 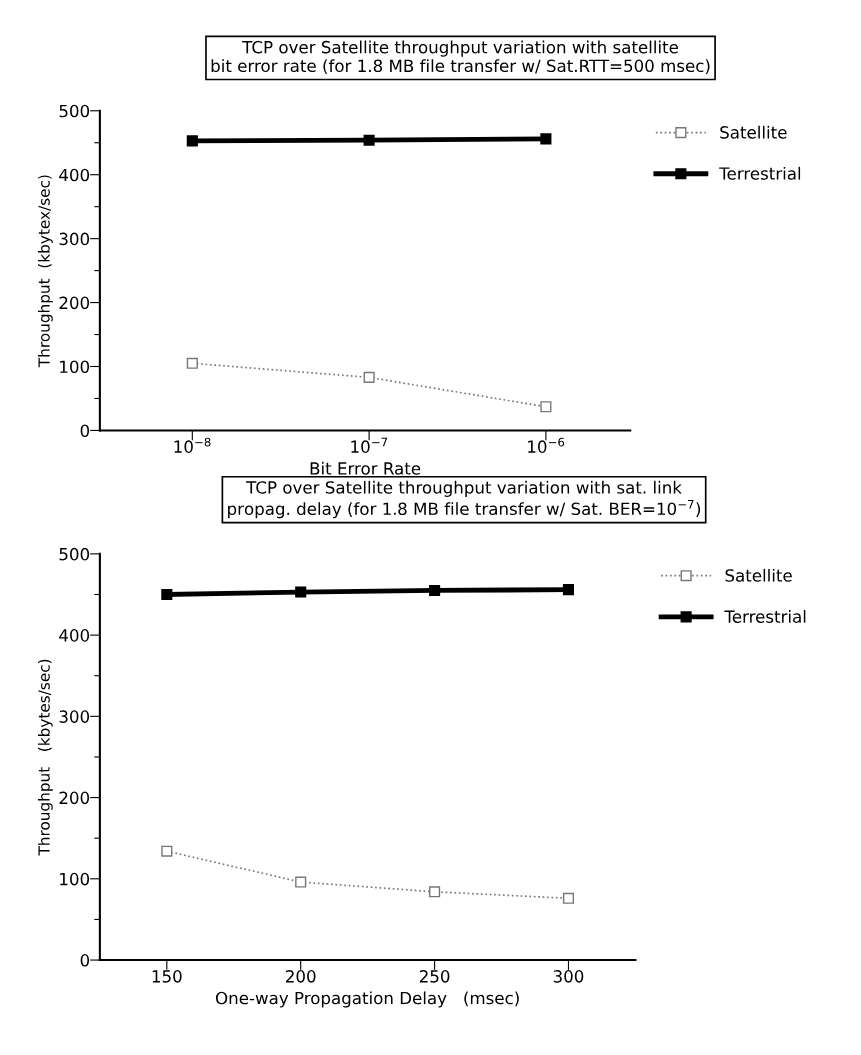 I want to click on chart-title: TCP over Satellite throughput variation with sat. link propag. delay (for 1.8 MB file transfer w/ Sat. BER=10$^{−7}$), so click(x=464, y=499).